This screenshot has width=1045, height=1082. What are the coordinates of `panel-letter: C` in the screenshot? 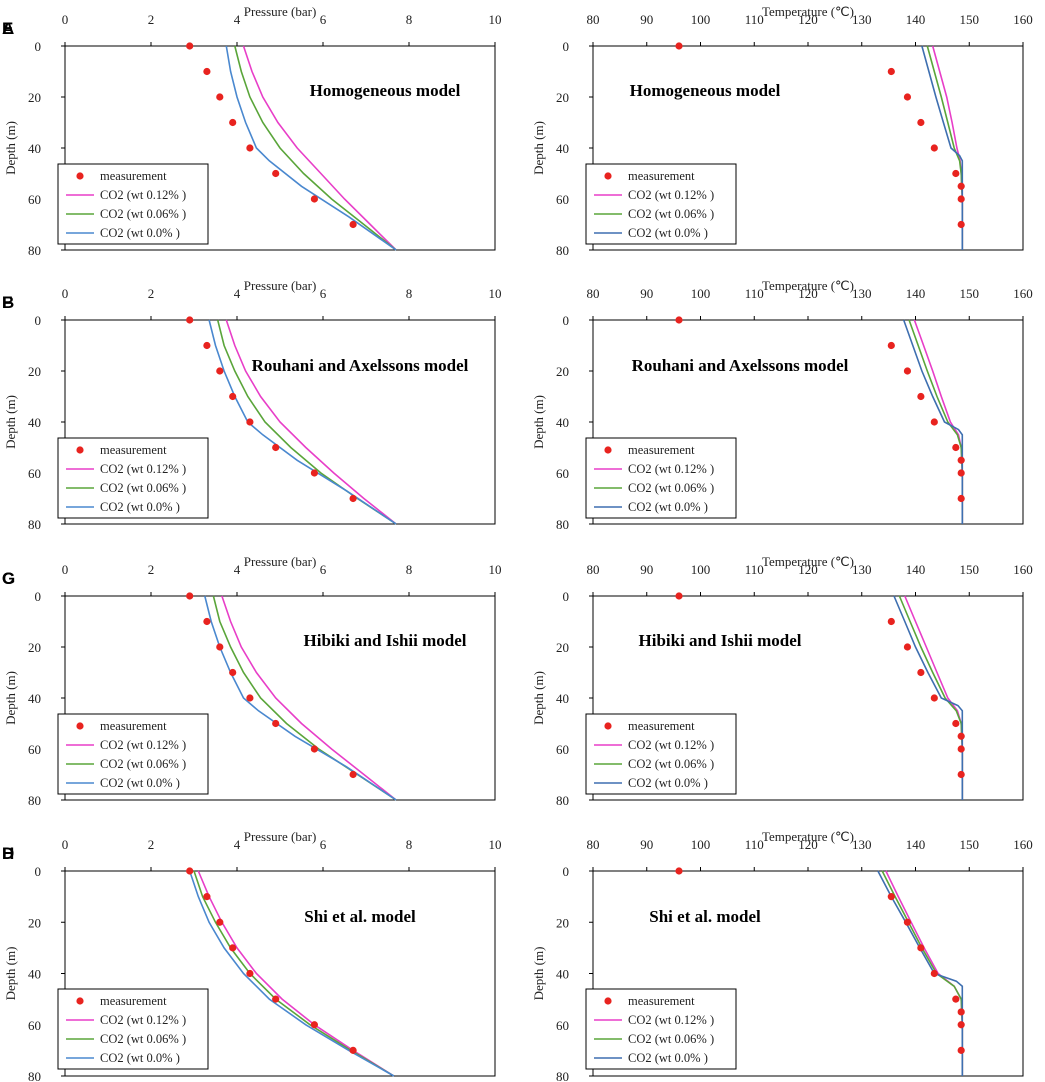 It's located at (8, 578).